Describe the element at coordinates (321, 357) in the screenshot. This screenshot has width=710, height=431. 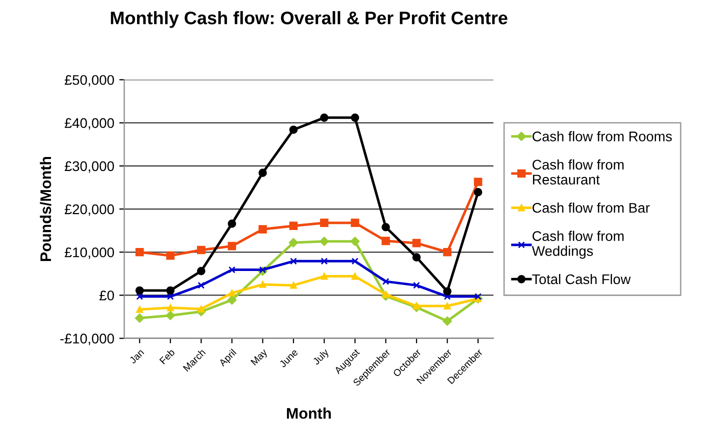
I see `x-tick-label: July` at that location.